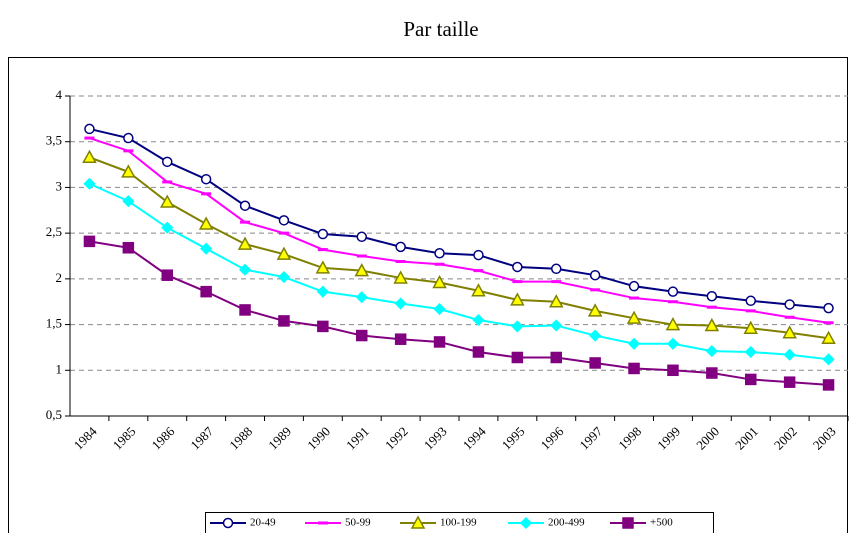 Image resolution: width=856 pixels, height=533 pixels. Describe the element at coordinates (435, 438) in the screenshot. I see `x-tick-label: 1993` at that location.